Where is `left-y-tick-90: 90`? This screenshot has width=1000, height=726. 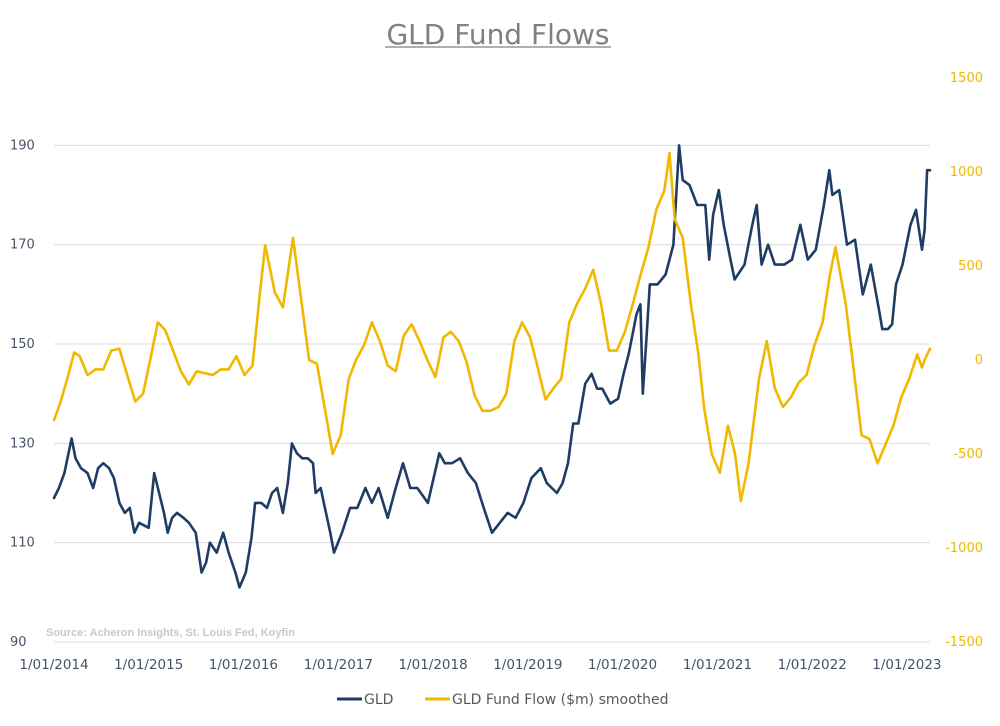 left-y-tick-90: 90 is located at coordinates (18, 642).